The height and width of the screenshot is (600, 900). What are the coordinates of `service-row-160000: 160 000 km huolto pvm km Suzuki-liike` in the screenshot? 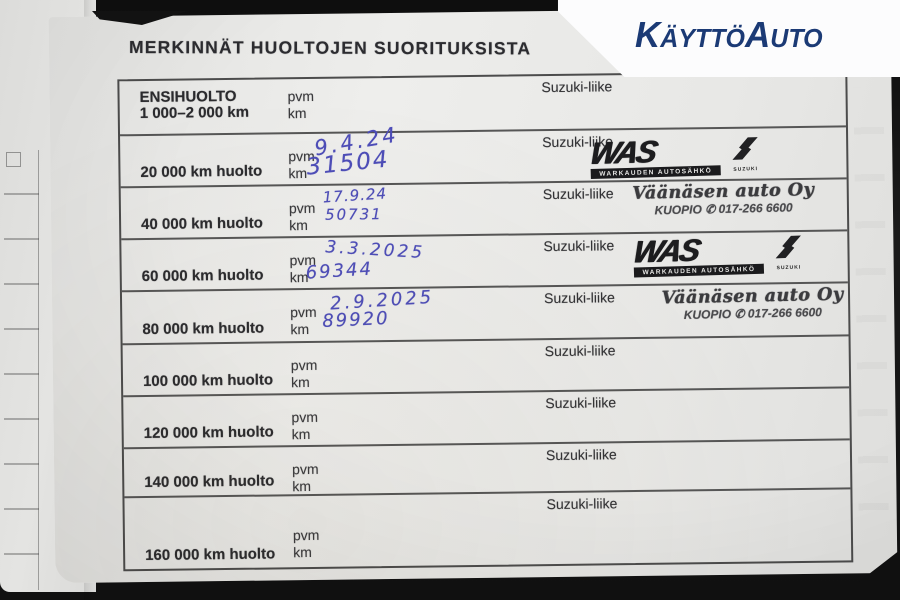 It's located at (488, 528).